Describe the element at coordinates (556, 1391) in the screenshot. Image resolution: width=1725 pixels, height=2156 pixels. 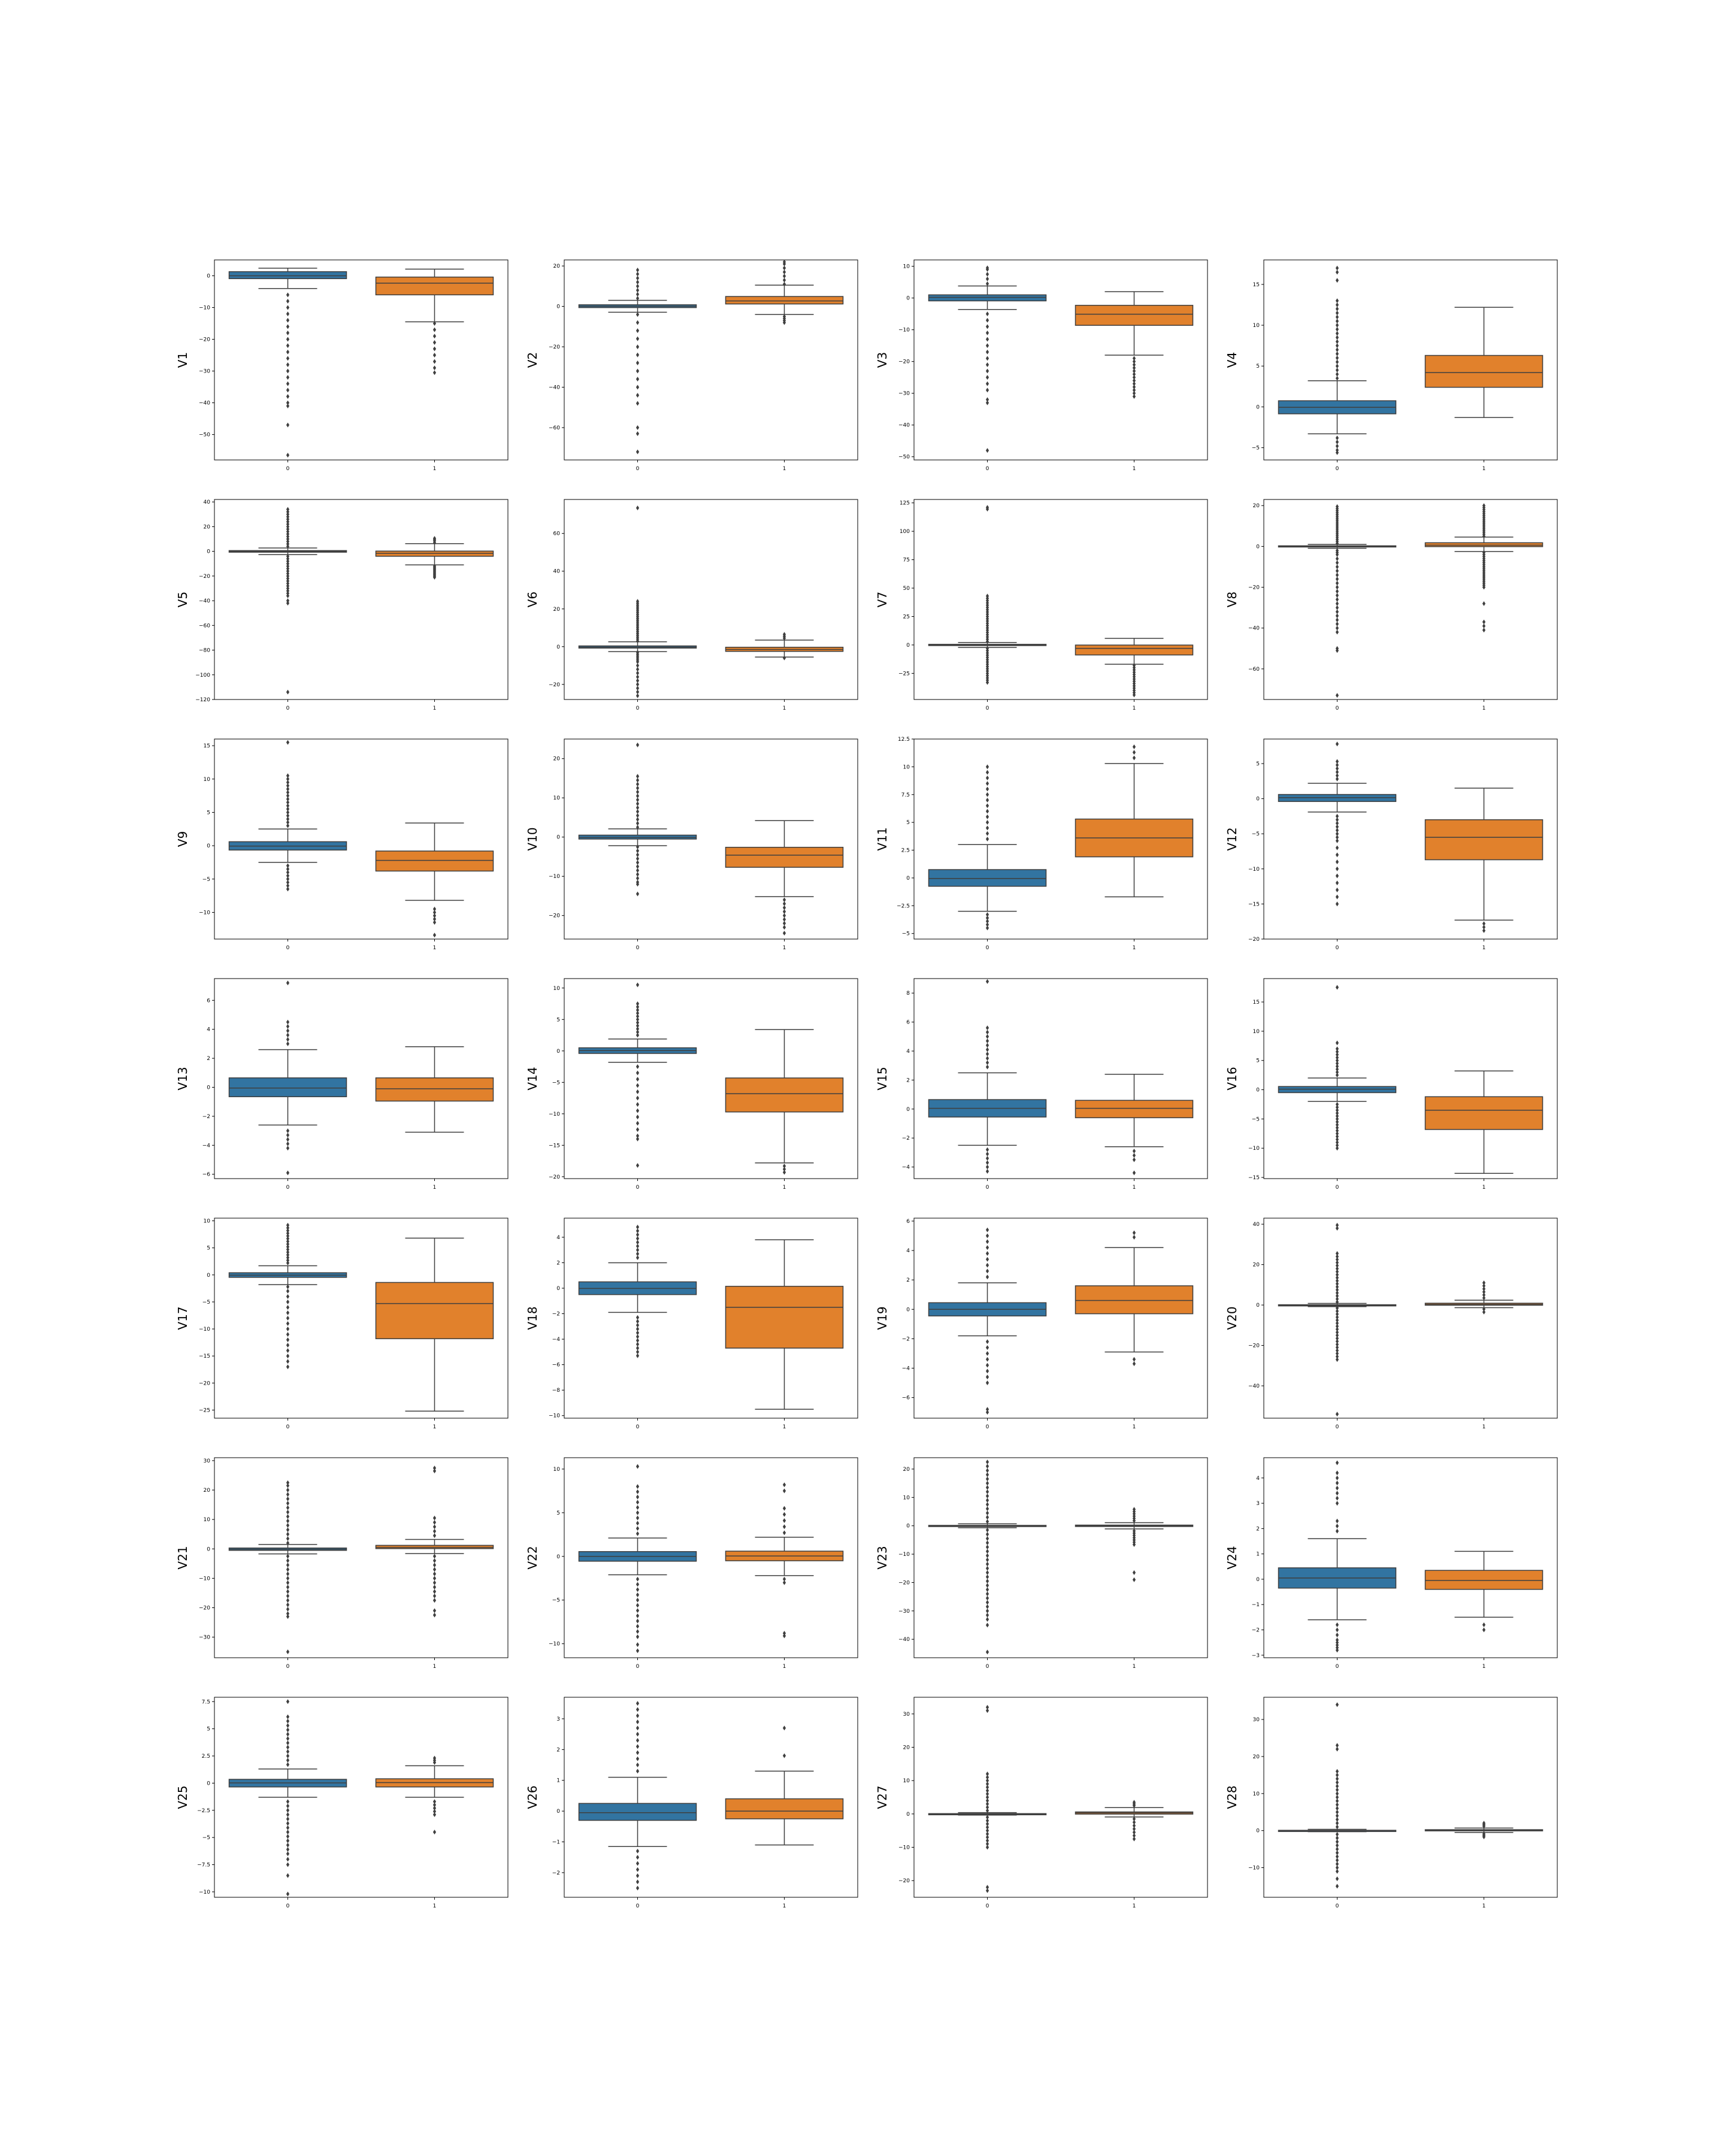
I see `y-tick-label: −8` at that location.